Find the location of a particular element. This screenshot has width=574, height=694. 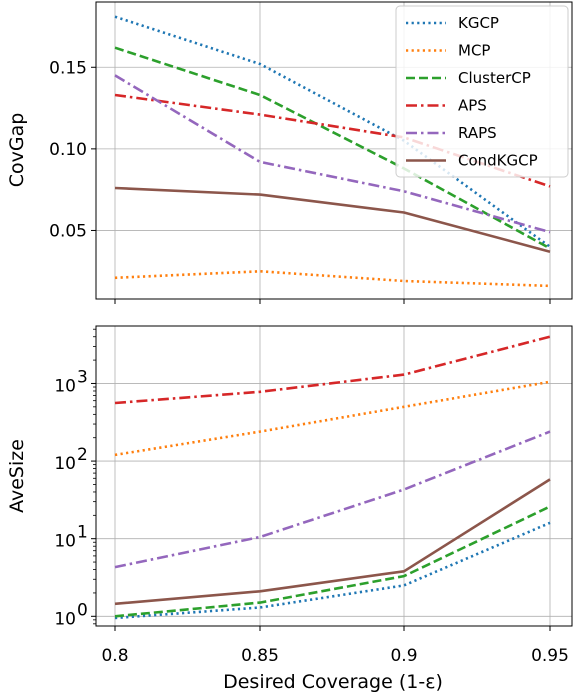

series-line-kgcp is located at coordinates (332, 570).